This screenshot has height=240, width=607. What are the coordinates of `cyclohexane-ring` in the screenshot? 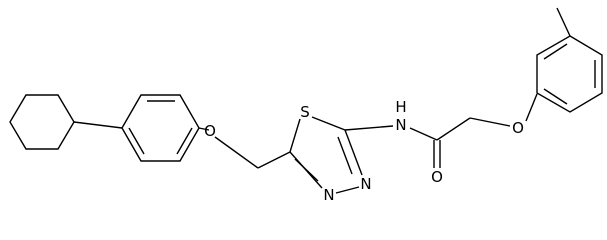 It's located at (42, 122).